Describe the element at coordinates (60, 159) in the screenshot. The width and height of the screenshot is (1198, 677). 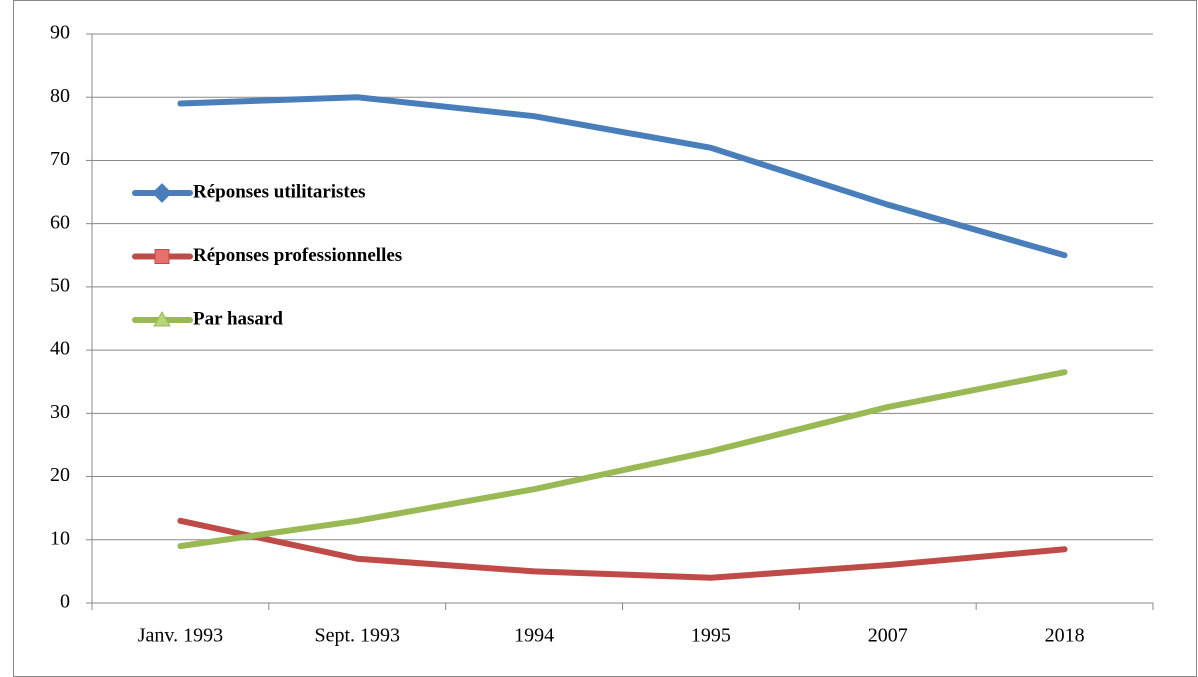
I see `y-tick-label: 70` at that location.